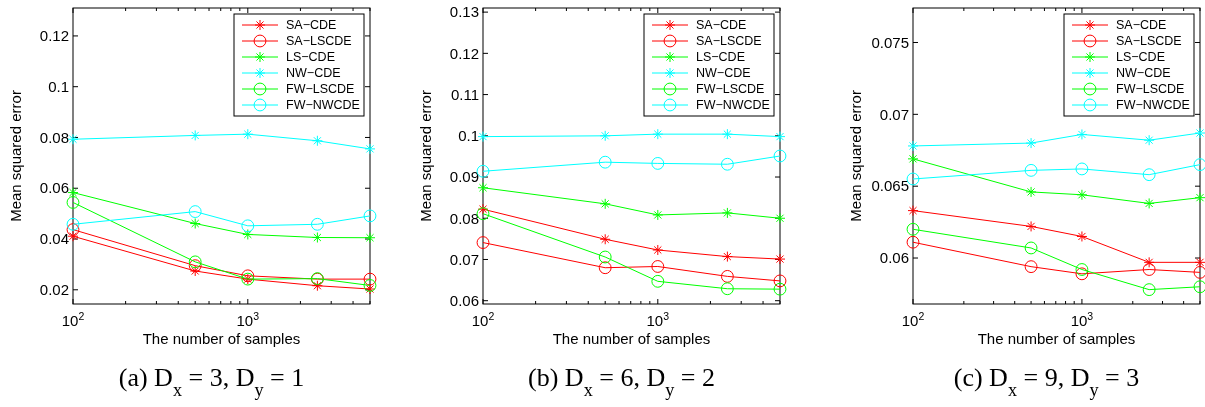 This screenshot has height=407, width=1205. I want to click on y-tick-label: 0.075, so click(890, 42).